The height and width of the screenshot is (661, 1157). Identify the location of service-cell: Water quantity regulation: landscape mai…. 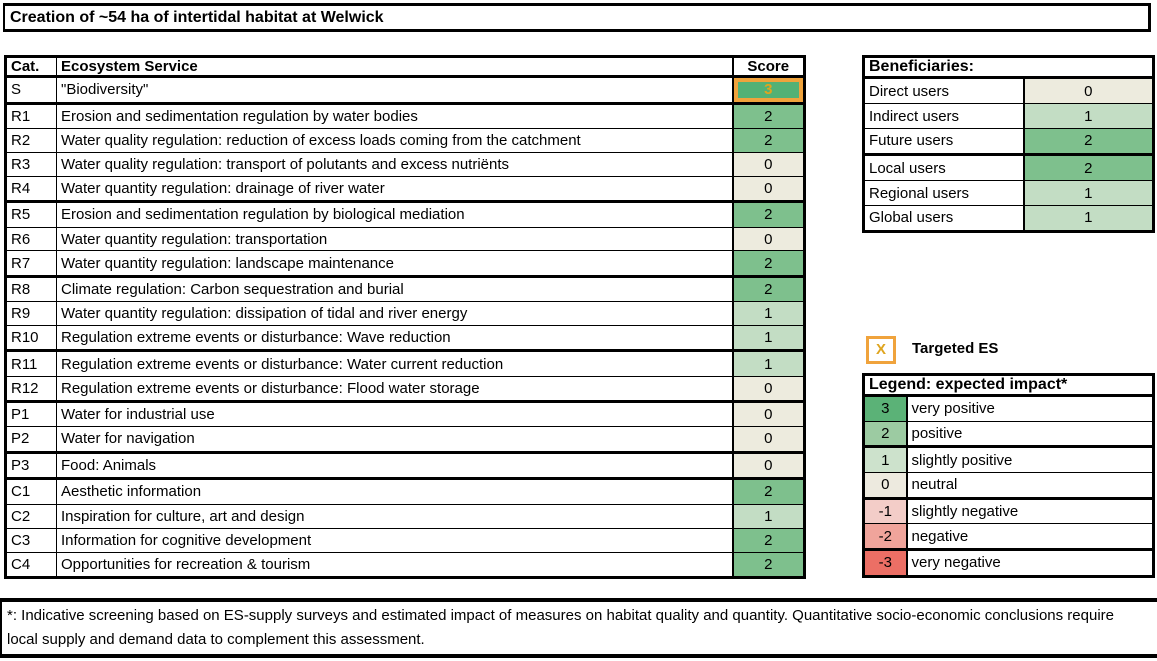
(394, 264).